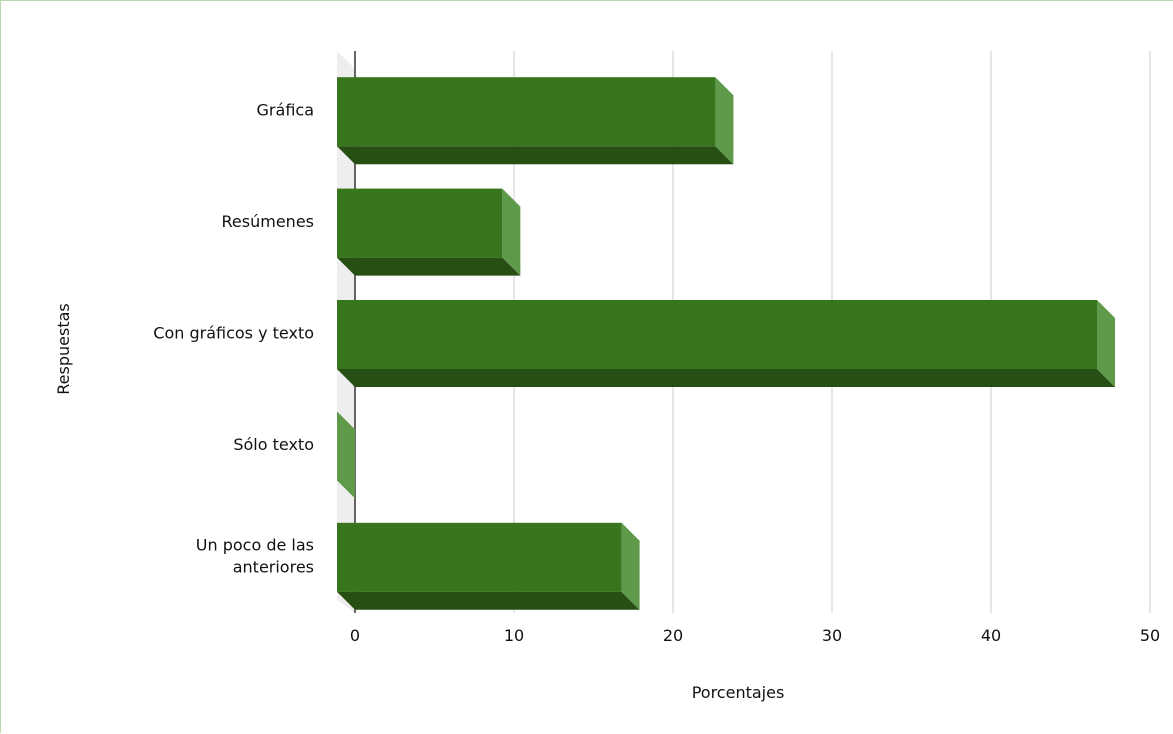 The height and width of the screenshot is (734, 1173). Describe the element at coordinates (832, 635) in the screenshot. I see `x-tick-label: 30` at that location.